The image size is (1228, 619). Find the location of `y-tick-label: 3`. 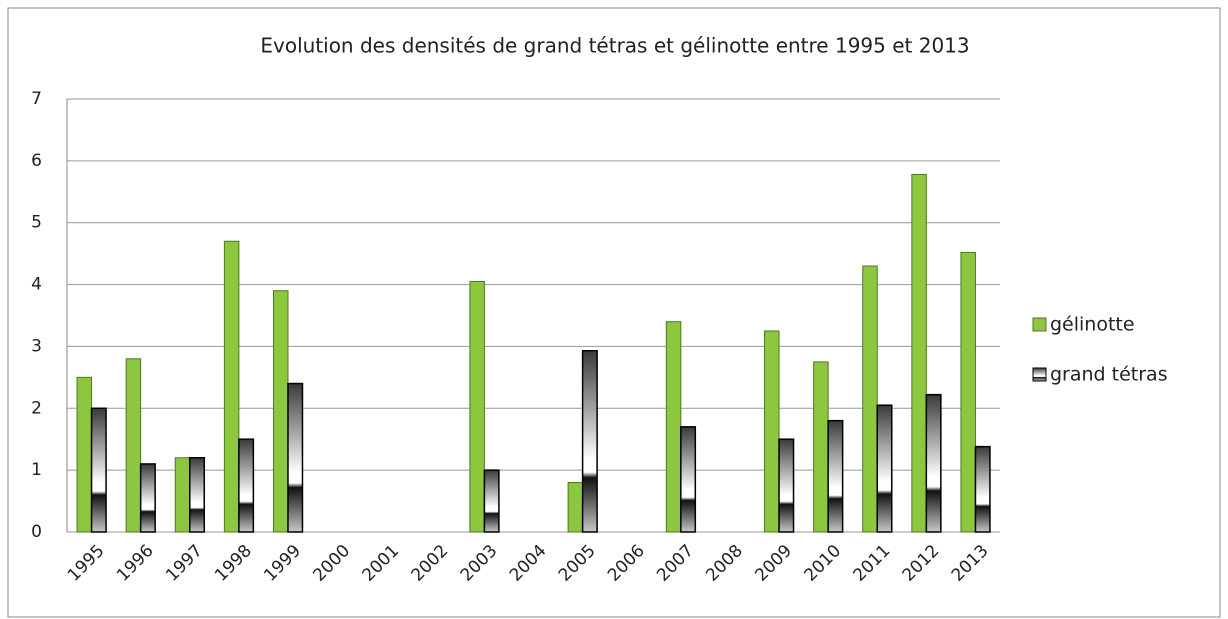

y-tick-label: 3 is located at coordinates (36, 346).